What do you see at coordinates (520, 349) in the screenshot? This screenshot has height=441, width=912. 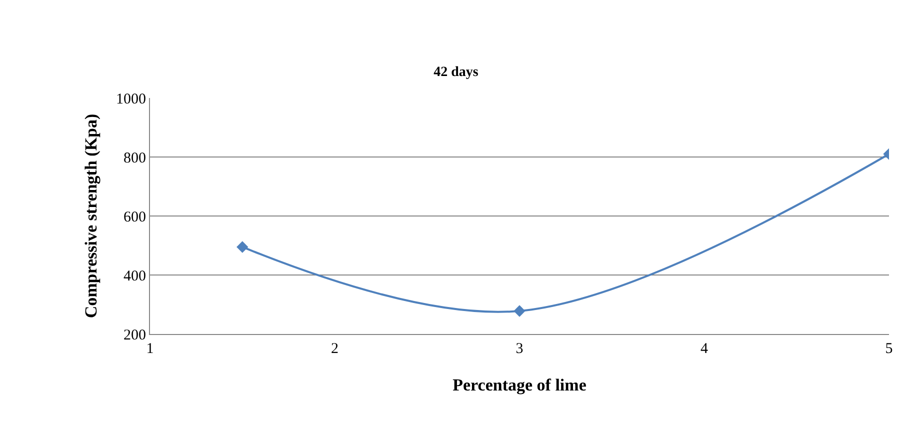 I see `x-tick-label: 3` at bounding box center [520, 349].